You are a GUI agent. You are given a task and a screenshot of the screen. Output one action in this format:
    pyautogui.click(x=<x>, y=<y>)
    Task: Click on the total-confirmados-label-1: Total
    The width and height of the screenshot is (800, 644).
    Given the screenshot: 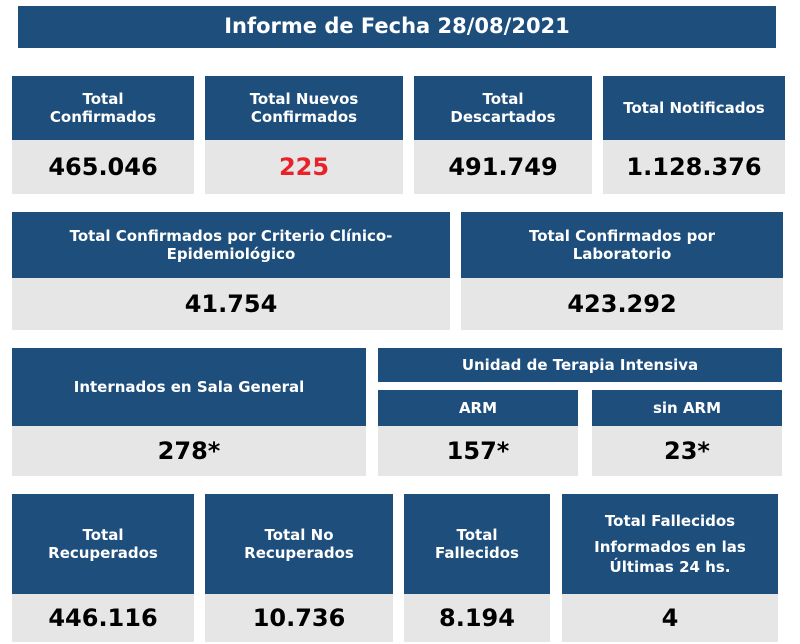 What is the action you would take?
    pyautogui.click(x=103, y=99)
    